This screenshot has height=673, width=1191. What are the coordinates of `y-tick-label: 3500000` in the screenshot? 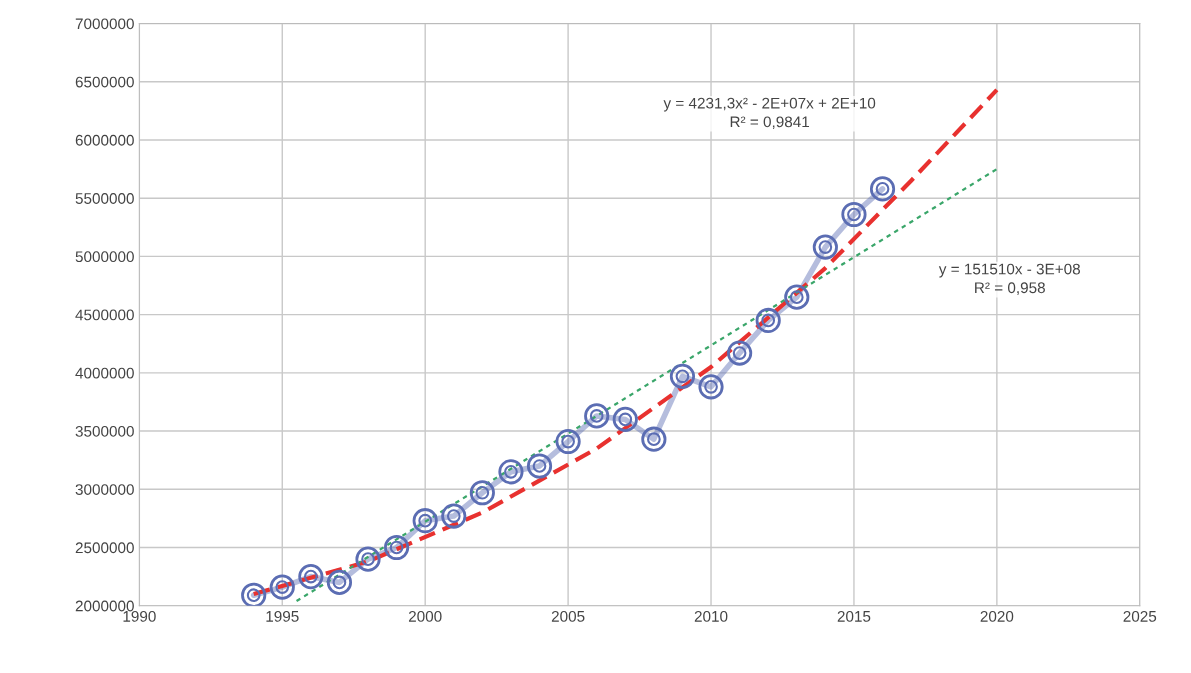 It's located at (104, 431).